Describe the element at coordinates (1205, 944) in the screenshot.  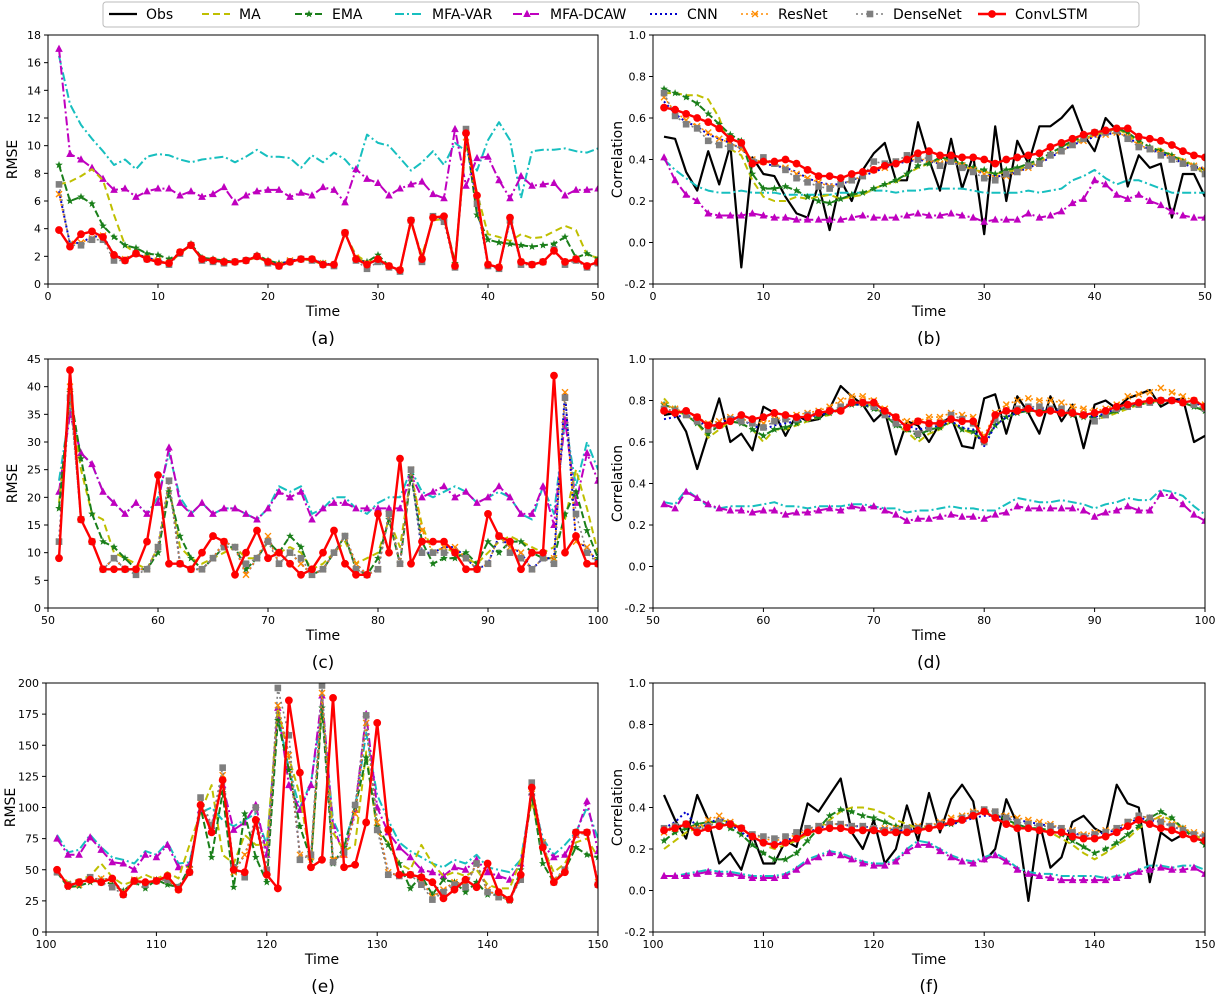
I see `x-tick-label: 150` at that location.